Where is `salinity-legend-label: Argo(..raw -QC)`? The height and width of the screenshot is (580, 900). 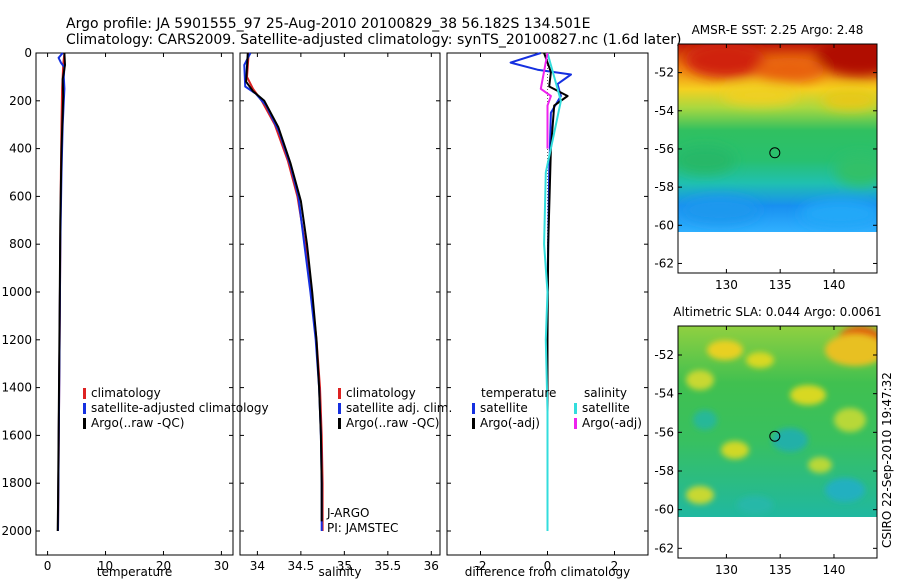 salinity-legend-label: Argo(..raw -QC) is located at coordinates (392, 423).